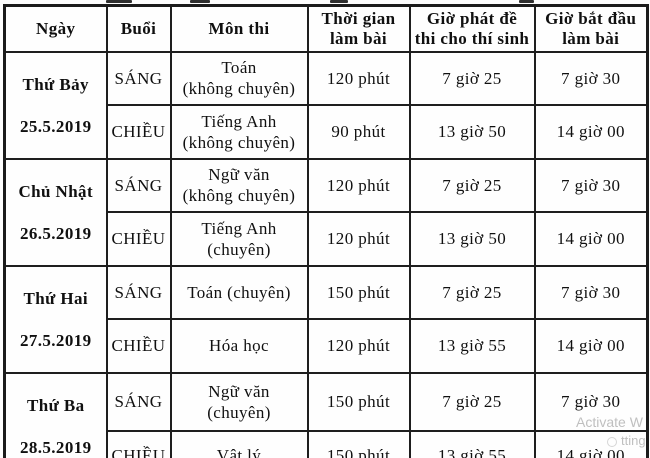 The height and width of the screenshot is (458, 650). Describe the element at coordinates (55, 105) in the screenshot. I see `day-cell: Thứ Bảy 25.5.2019` at that location.